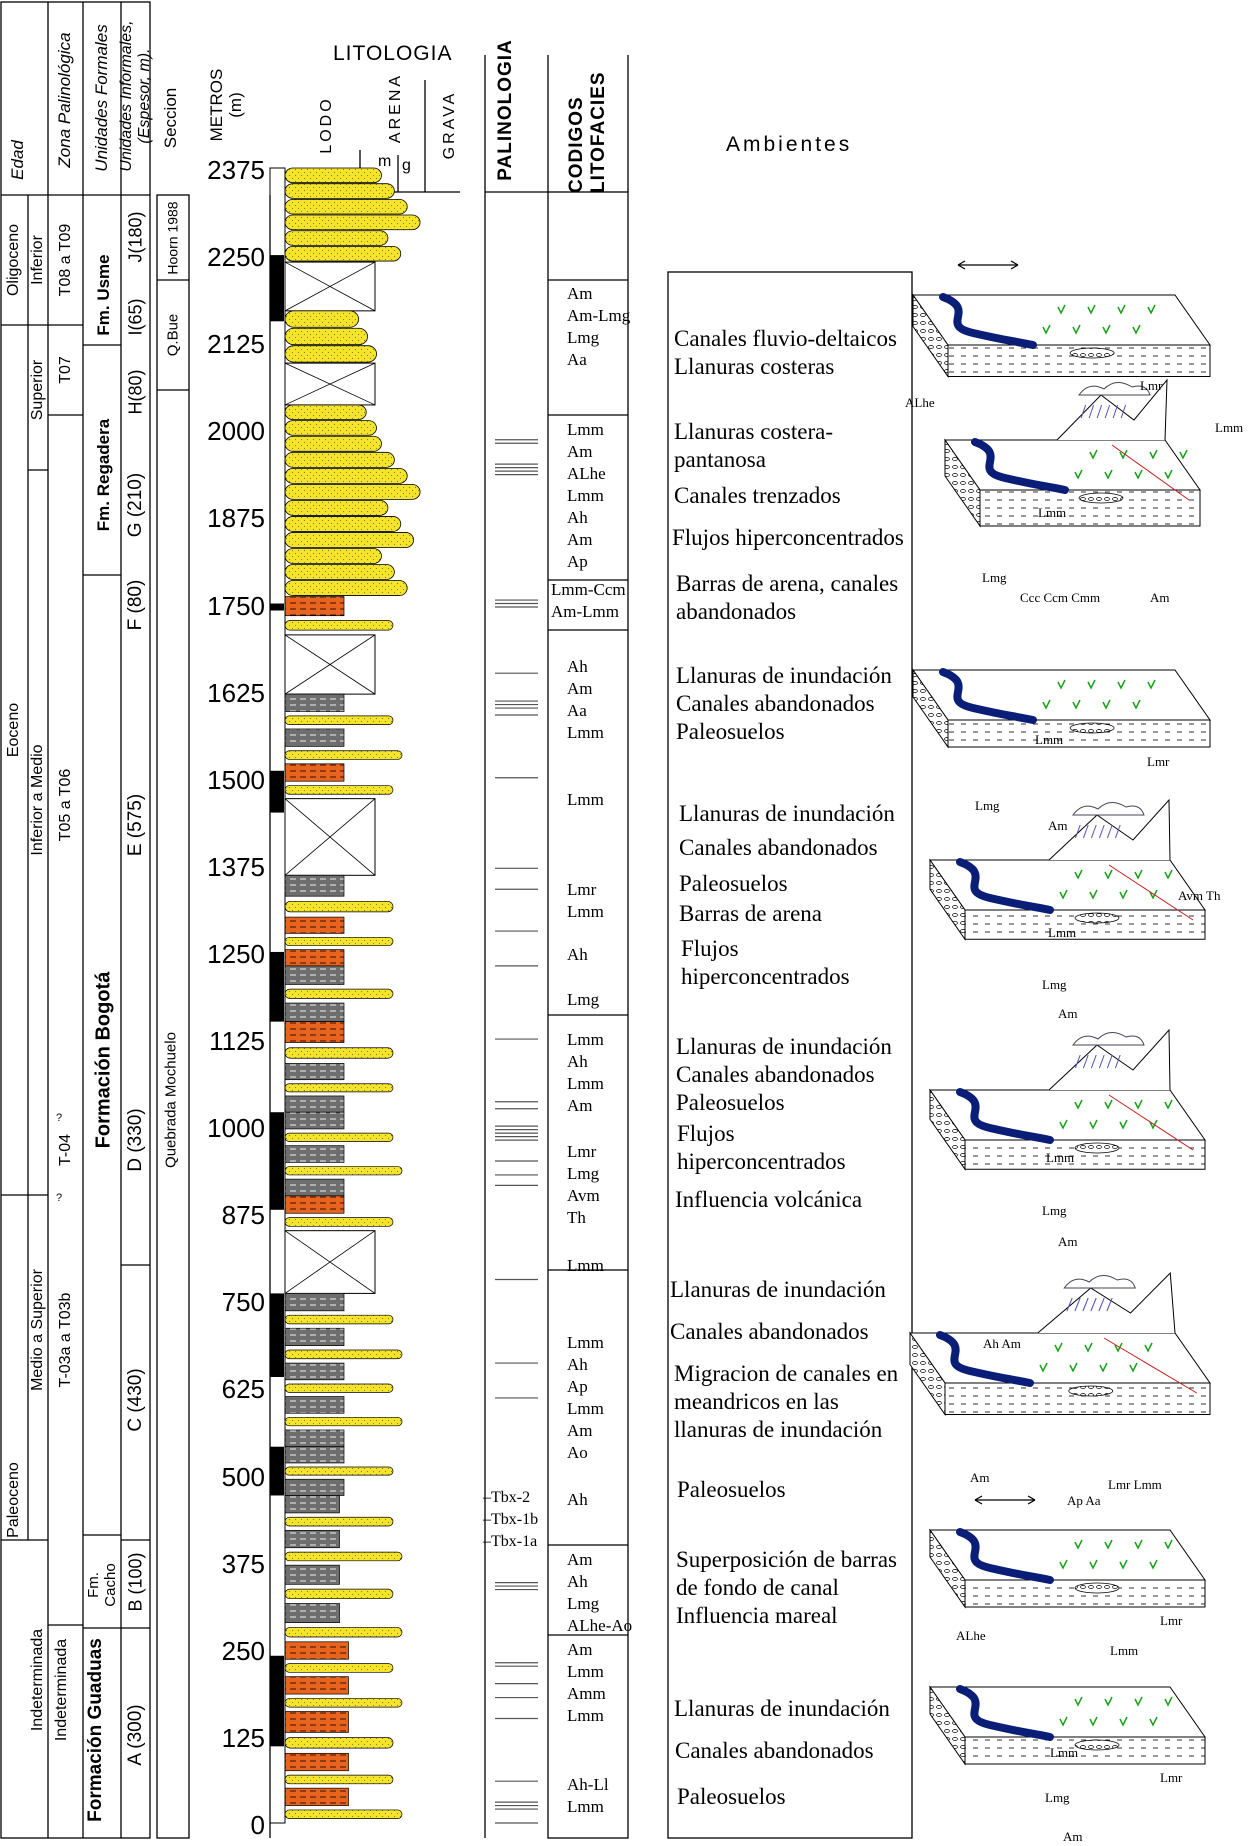 The height and width of the screenshot is (1846, 1250). I want to click on ambiente-text: Canales trenzados, so click(757, 495).